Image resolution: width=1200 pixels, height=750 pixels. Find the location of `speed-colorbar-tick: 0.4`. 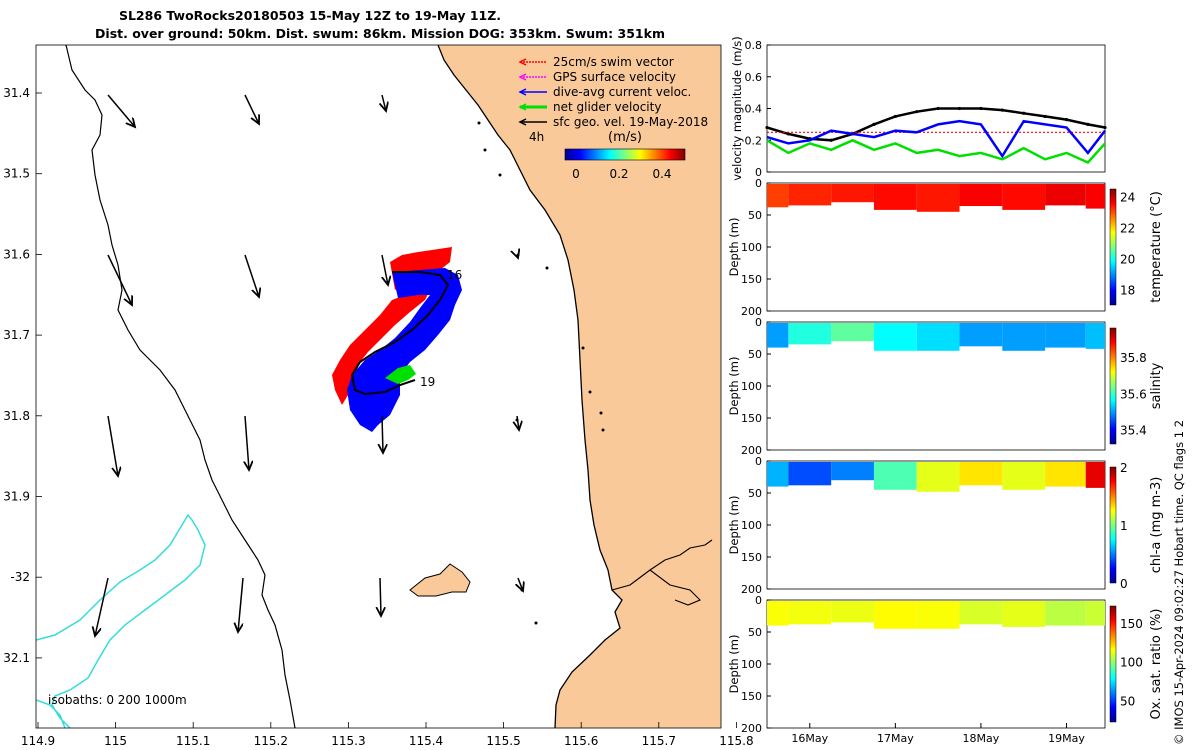

speed-colorbar-tick: 0.4 is located at coordinates (661, 174).